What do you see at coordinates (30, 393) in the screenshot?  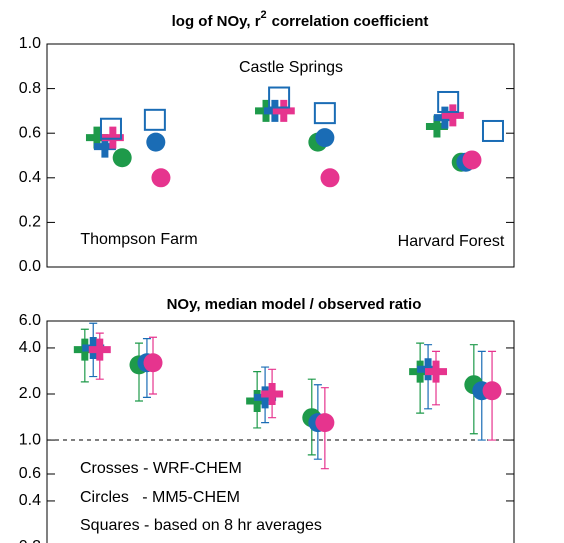 I see `y-tick-label: 2.0` at bounding box center [30, 393].